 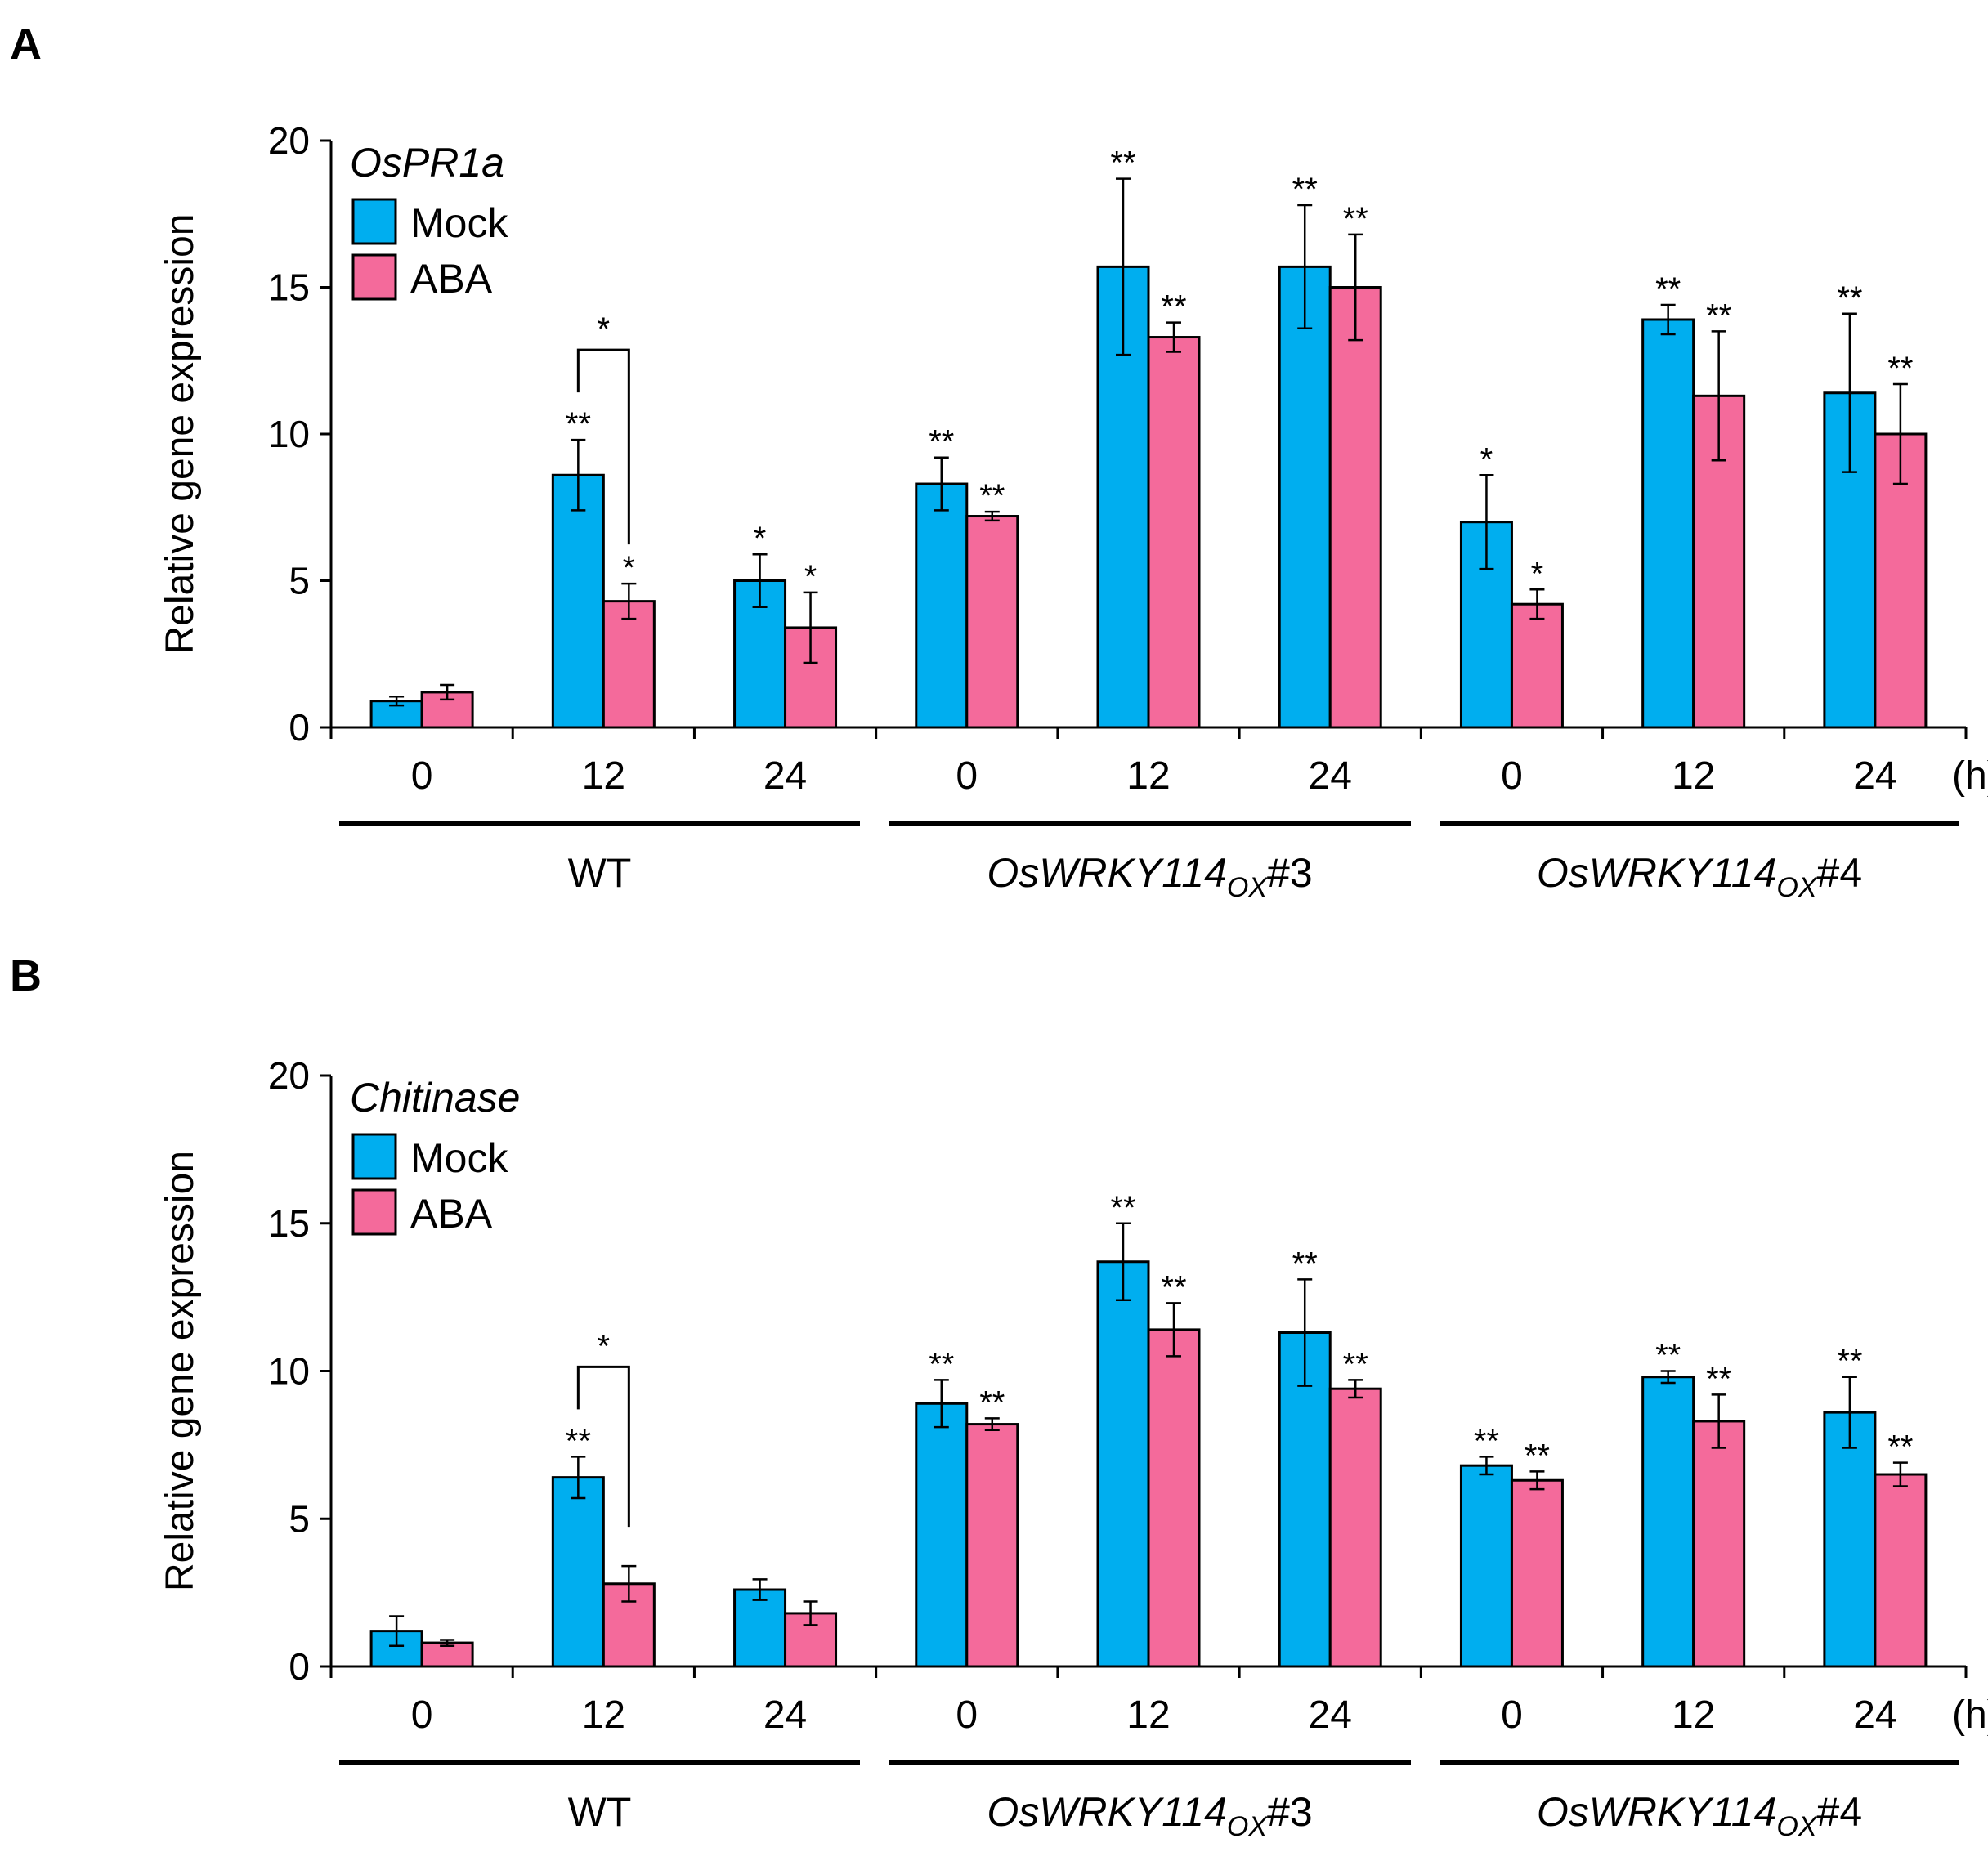 I want to click on group-label: OsWRKY114OX#4, so click(x=1699, y=1815).